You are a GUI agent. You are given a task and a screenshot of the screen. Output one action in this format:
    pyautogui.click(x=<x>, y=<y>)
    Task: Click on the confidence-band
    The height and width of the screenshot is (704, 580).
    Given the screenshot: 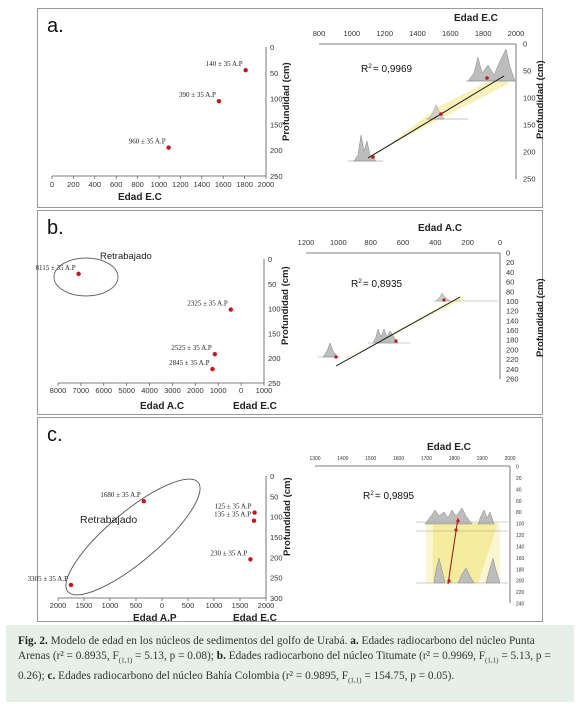 What is the action you would take?
    pyautogui.click(x=465, y=553)
    